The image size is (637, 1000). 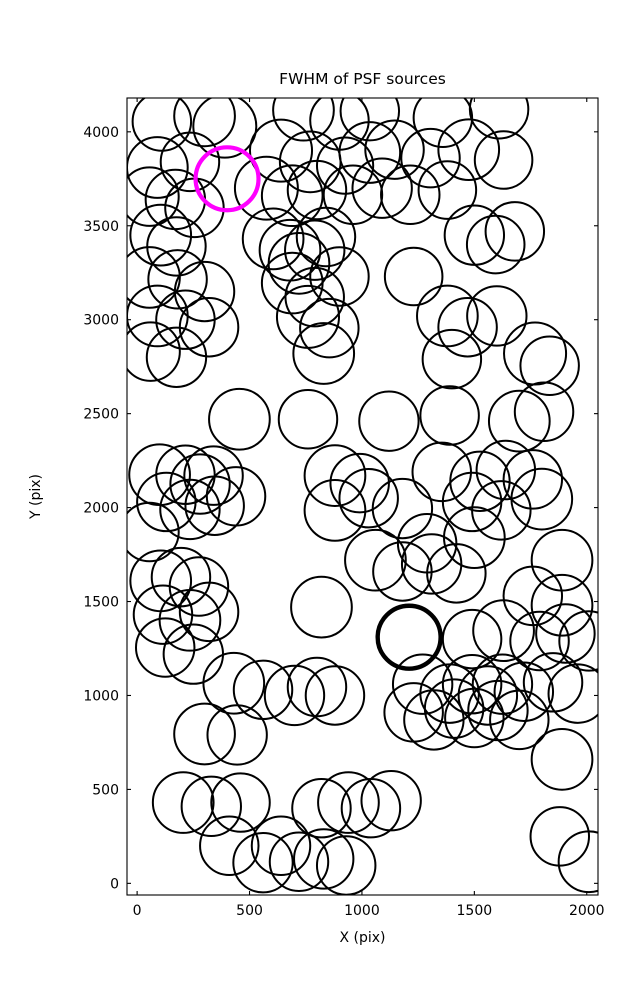 What do you see at coordinates (101, 415) in the screenshot?
I see `y-tick-label: 2500` at bounding box center [101, 415].